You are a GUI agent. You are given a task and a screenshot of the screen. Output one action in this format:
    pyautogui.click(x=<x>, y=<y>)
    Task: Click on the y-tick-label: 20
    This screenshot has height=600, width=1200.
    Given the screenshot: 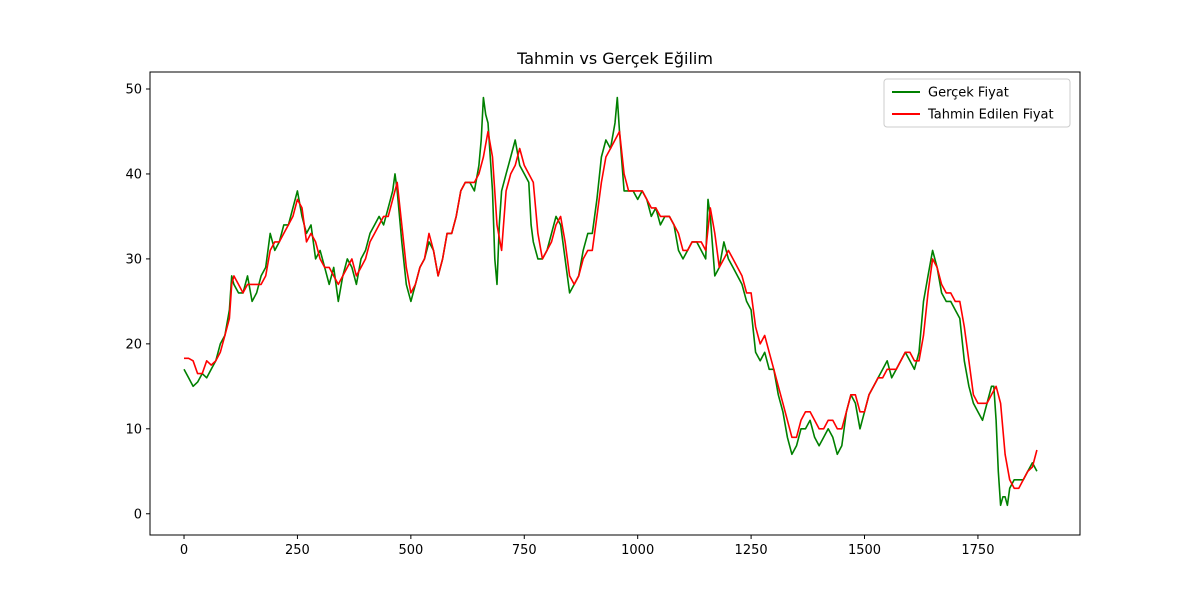 What is the action you would take?
    pyautogui.click(x=133, y=344)
    